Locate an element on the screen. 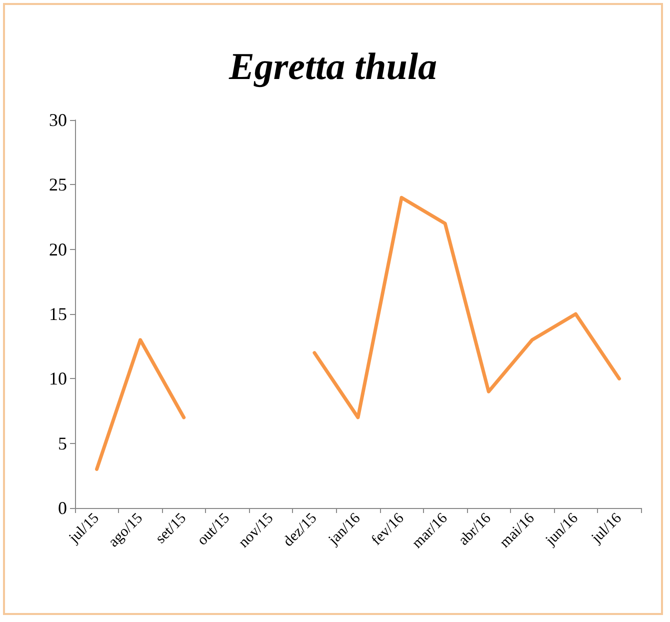 The height and width of the screenshot is (622, 670). y-tick-label: 10 is located at coordinates (58, 378).